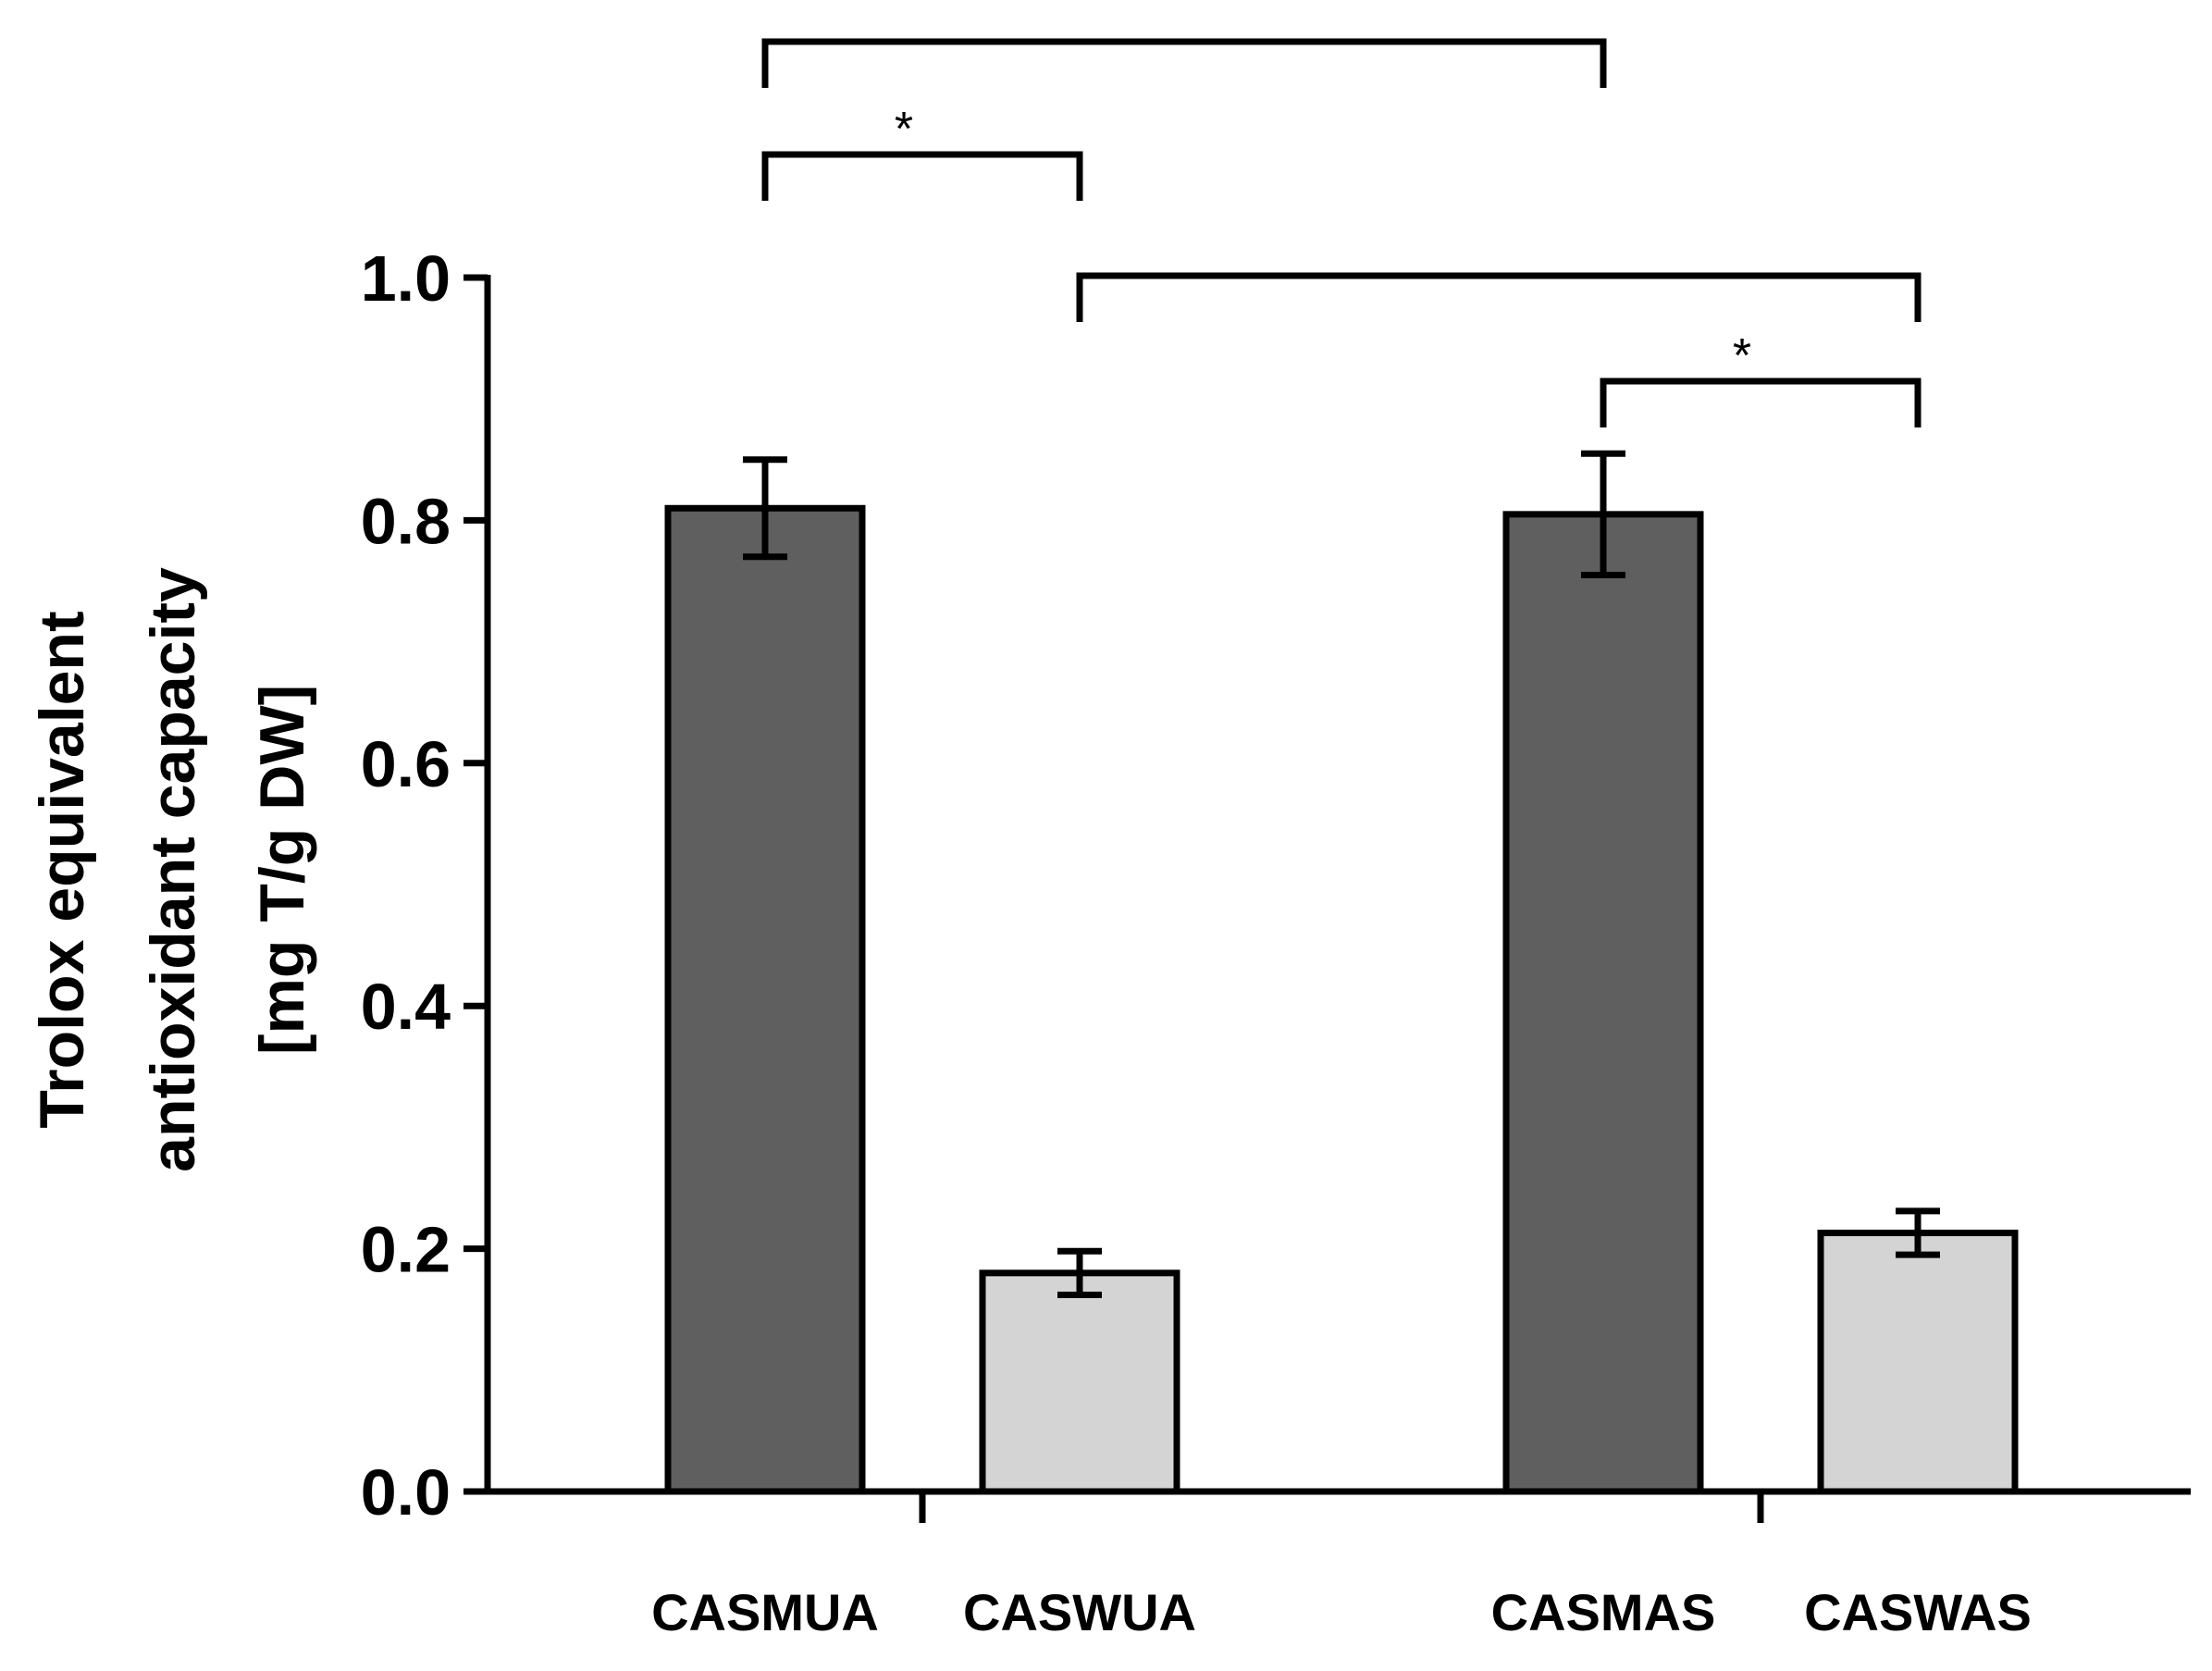 Image resolution: width=2212 pixels, height=1671 pixels. I want to click on y-tick-label: 0.8, so click(406, 521).